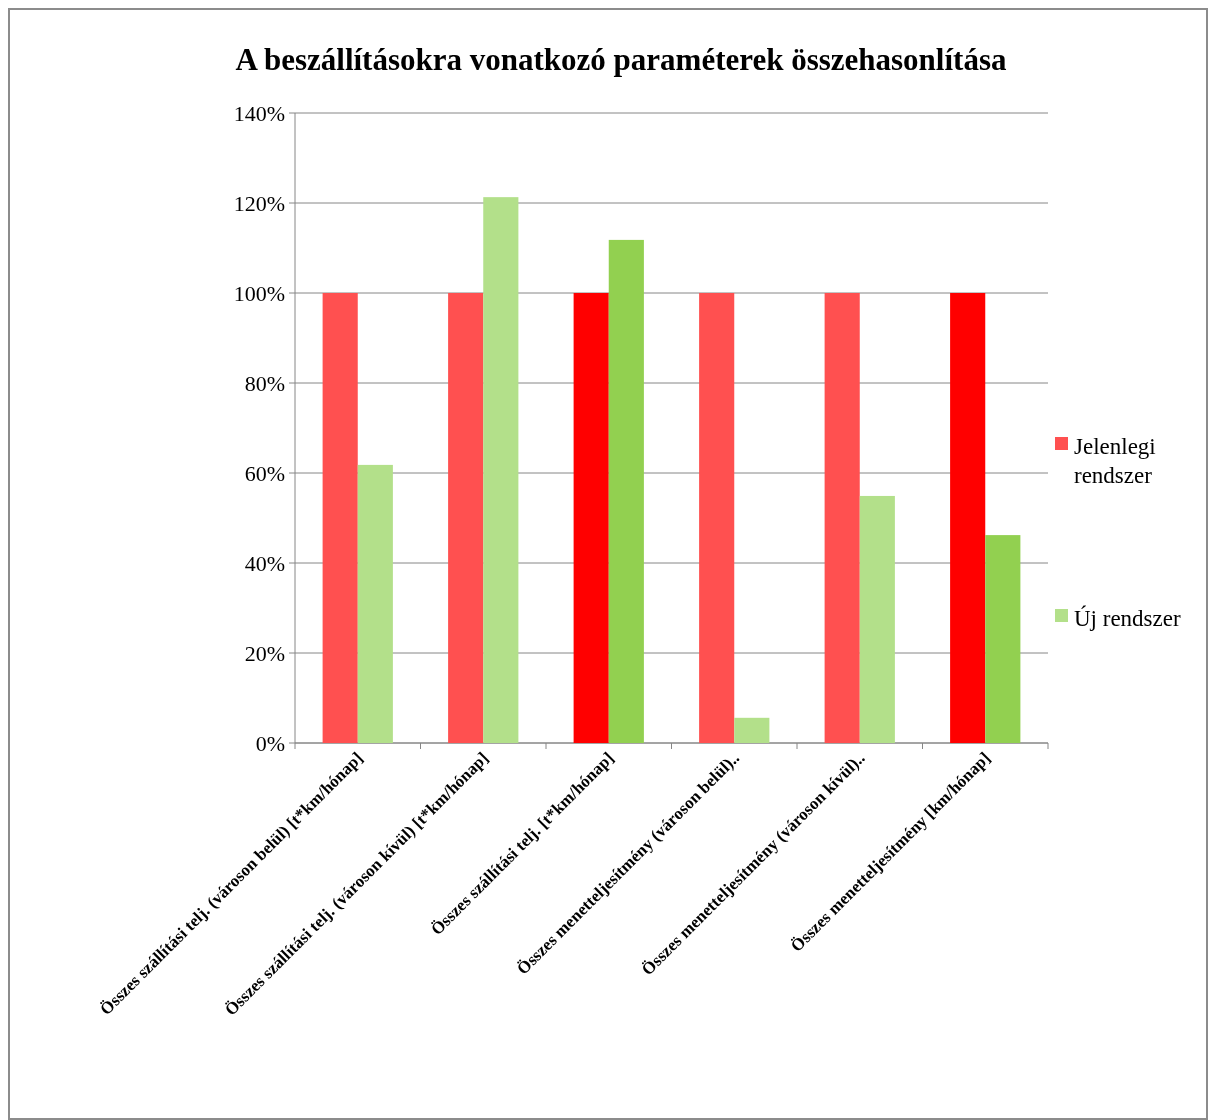  What do you see at coordinates (264, 383) in the screenshot?
I see `y-tick-label: 80%` at bounding box center [264, 383].